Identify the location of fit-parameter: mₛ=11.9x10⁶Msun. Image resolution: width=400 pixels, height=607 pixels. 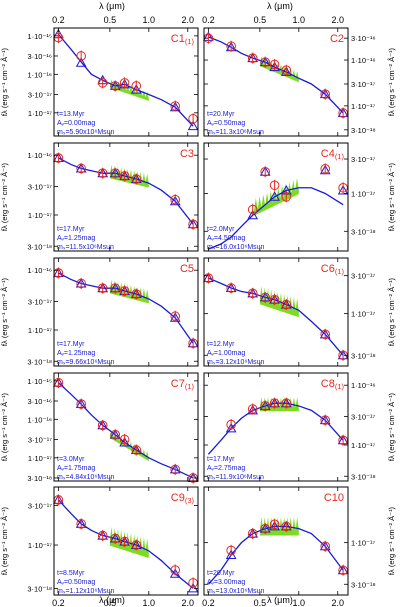
(235, 477).